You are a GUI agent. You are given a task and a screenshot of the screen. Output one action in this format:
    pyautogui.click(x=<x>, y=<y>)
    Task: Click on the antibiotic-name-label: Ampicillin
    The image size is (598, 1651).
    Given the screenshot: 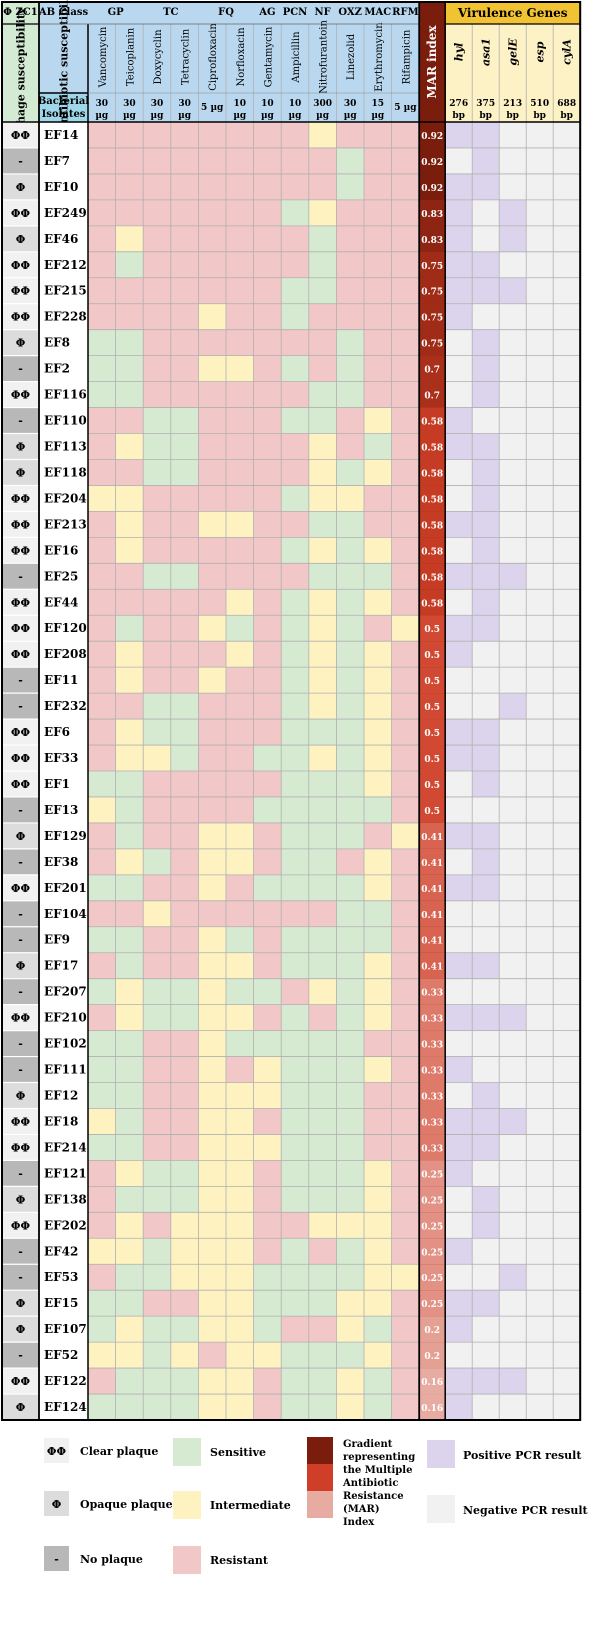 What is the action you would take?
    pyautogui.click(x=296, y=57)
    